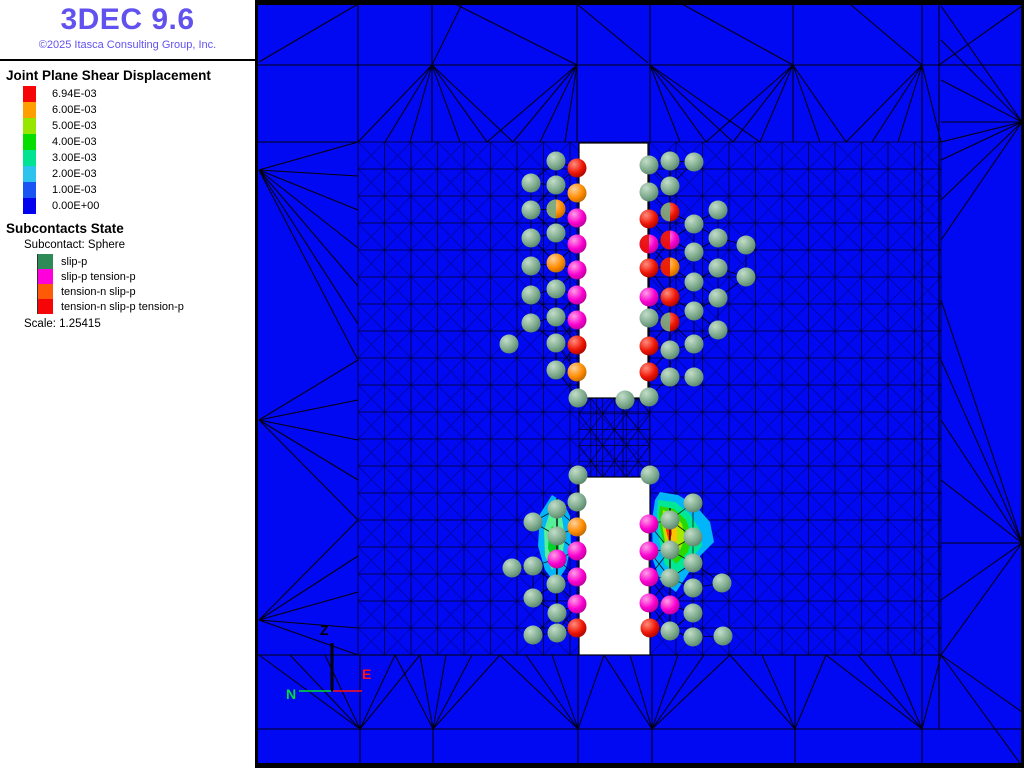 This screenshot has height=768, width=1024. What do you see at coordinates (127, 94) in the screenshot?
I see `displacement-ramp-row: 6.94E-03` at bounding box center [127, 94].